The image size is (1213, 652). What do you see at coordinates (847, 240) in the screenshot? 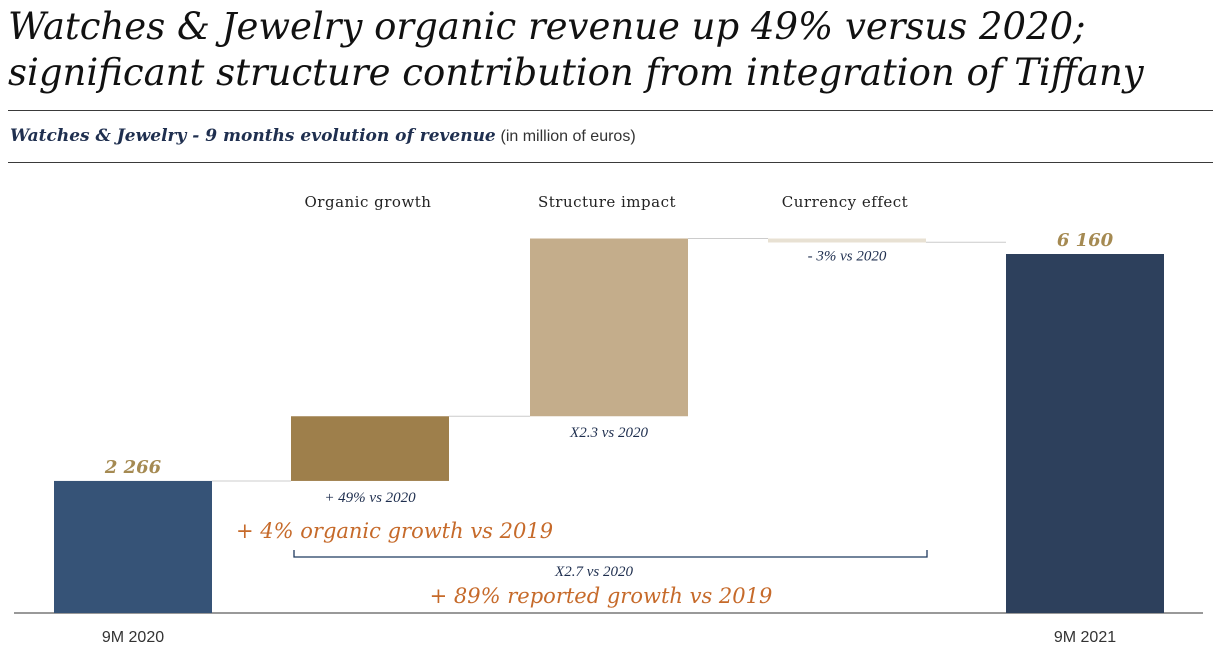
I see `bar-currency-effect` at bounding box center [847, 240].